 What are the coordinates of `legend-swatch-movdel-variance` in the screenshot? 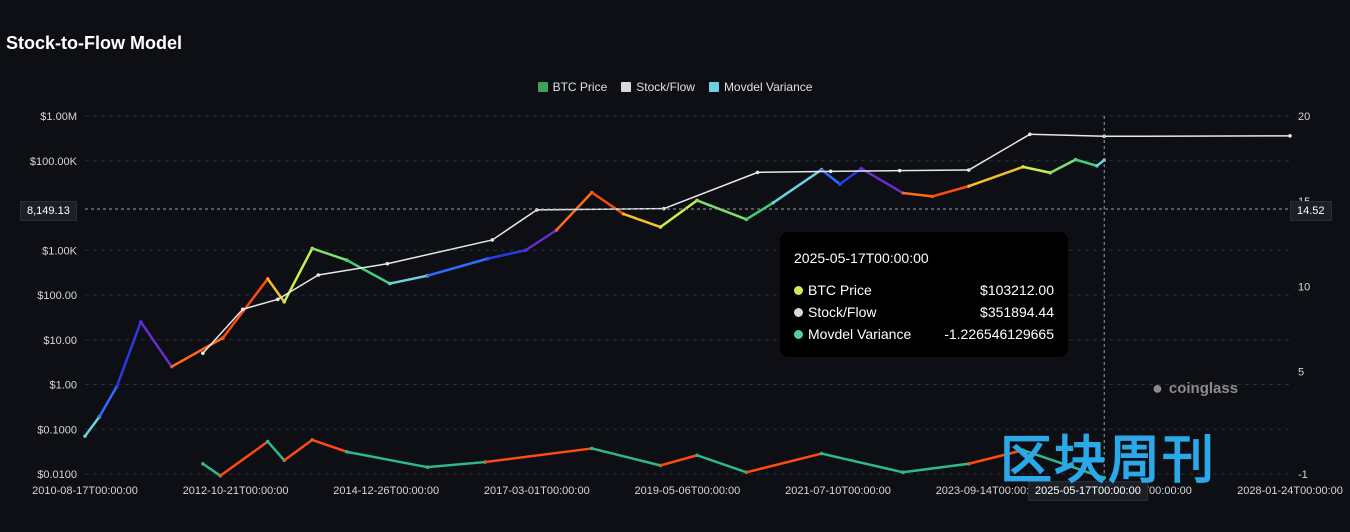 It's located at (713, 87).